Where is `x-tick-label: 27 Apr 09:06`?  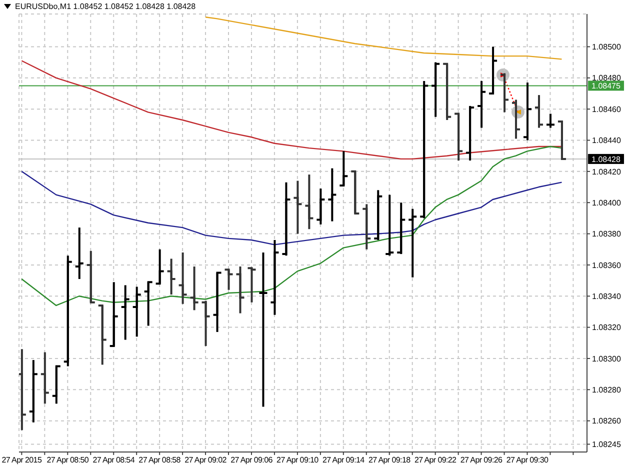 x-tick-label: 27 Apr 09:06 is located at coordinates (252, 460).